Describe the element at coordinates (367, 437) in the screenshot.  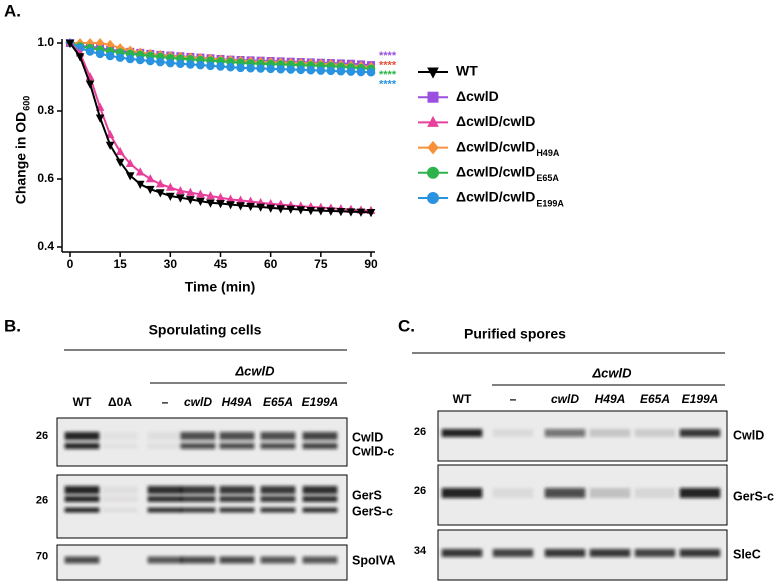
I see `protein-label: CwlD` at that location.